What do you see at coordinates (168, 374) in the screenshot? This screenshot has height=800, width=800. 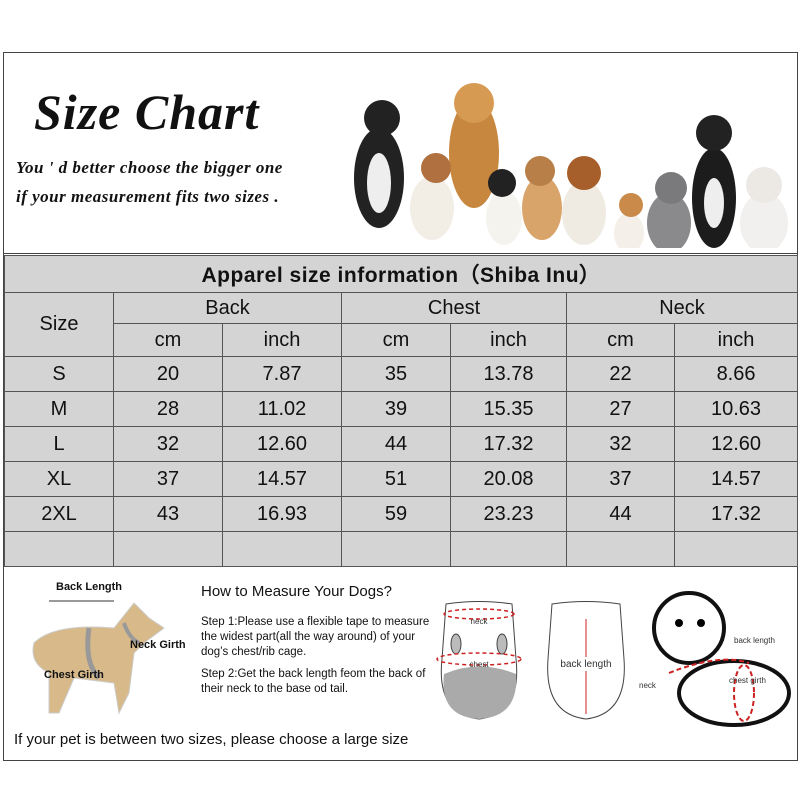 I see `table-cell: 20` at bounding box center [168, 374].